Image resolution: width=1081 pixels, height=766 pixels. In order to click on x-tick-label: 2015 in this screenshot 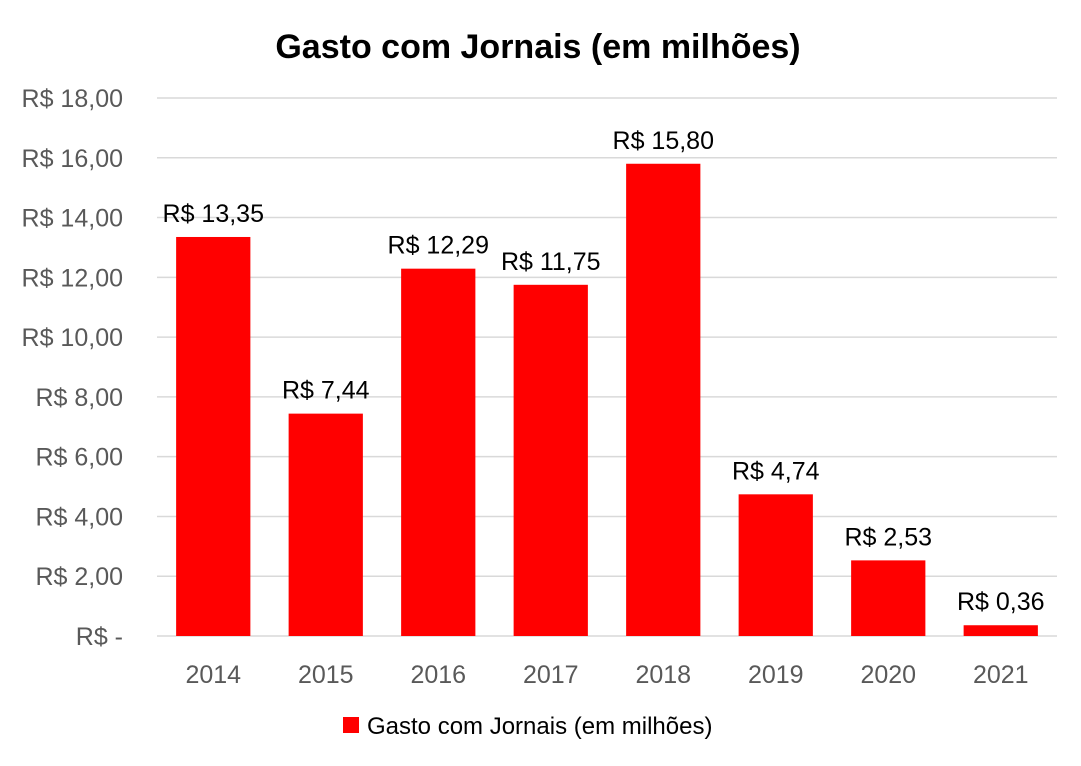, I will do `click(326, 675)`.